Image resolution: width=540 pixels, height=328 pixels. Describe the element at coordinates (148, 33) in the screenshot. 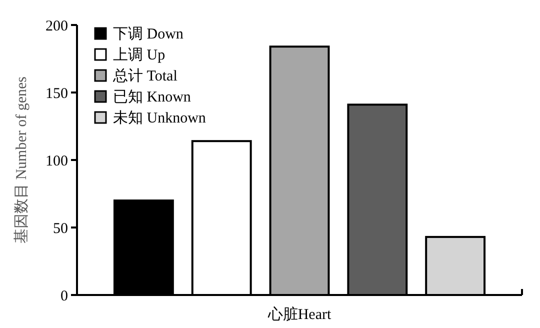

I see `legend-label: 下调 Down` at that location.